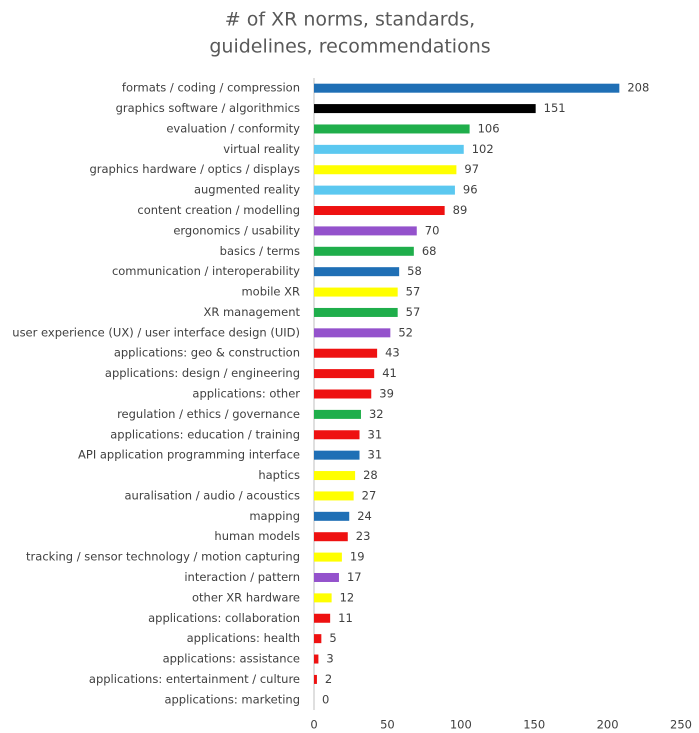 The width and height of the screenshot is (699, 733). I want to click on y-tick-label: applications: design / engineering, so click(202, 373).